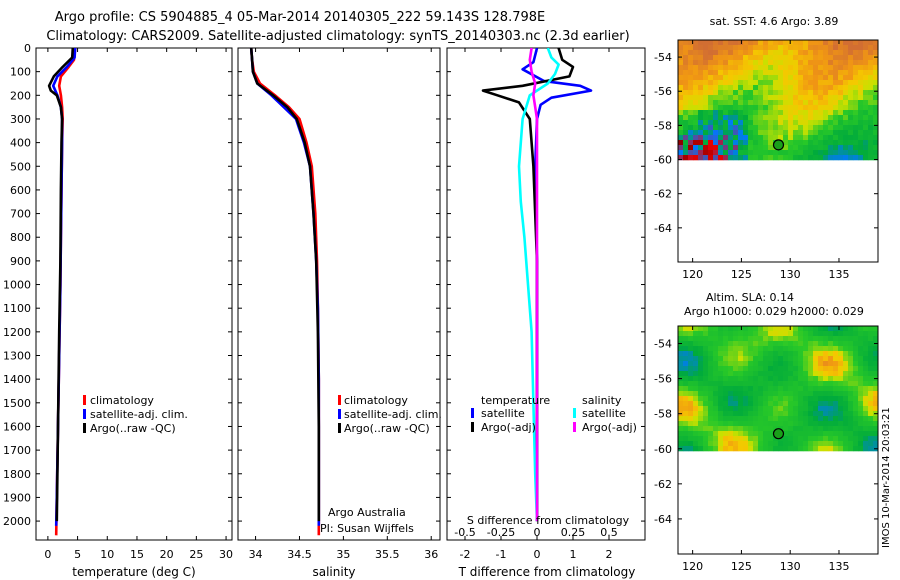  Describe the element at coordinates (285, 292) in the screenshot. I see `series-group` at that location.